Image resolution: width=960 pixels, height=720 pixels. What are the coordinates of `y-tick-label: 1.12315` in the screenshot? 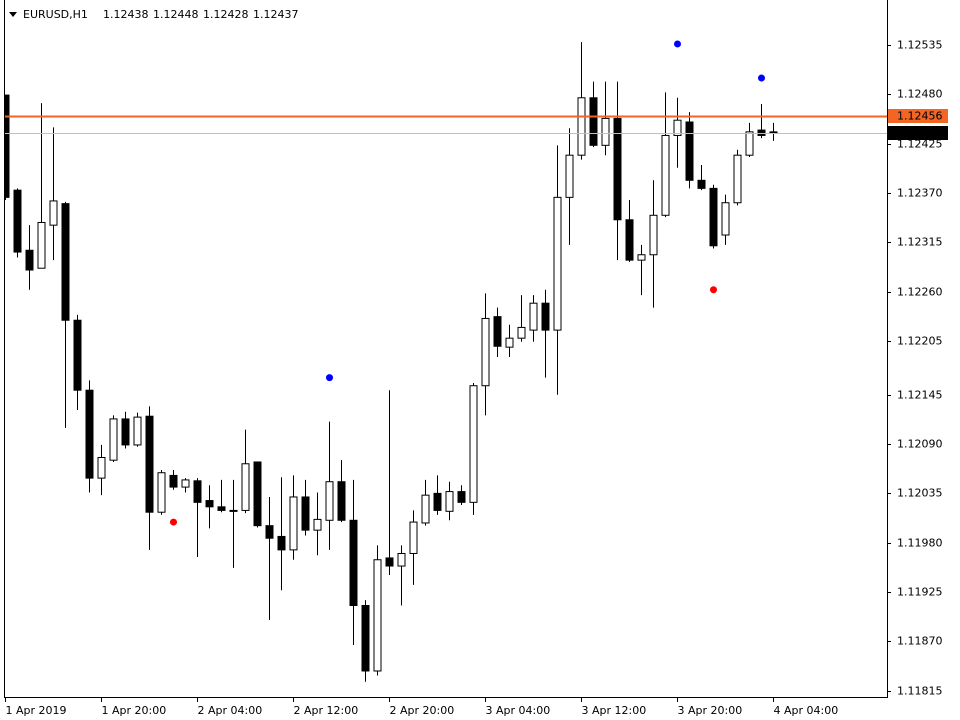 It's located at (920, 242).